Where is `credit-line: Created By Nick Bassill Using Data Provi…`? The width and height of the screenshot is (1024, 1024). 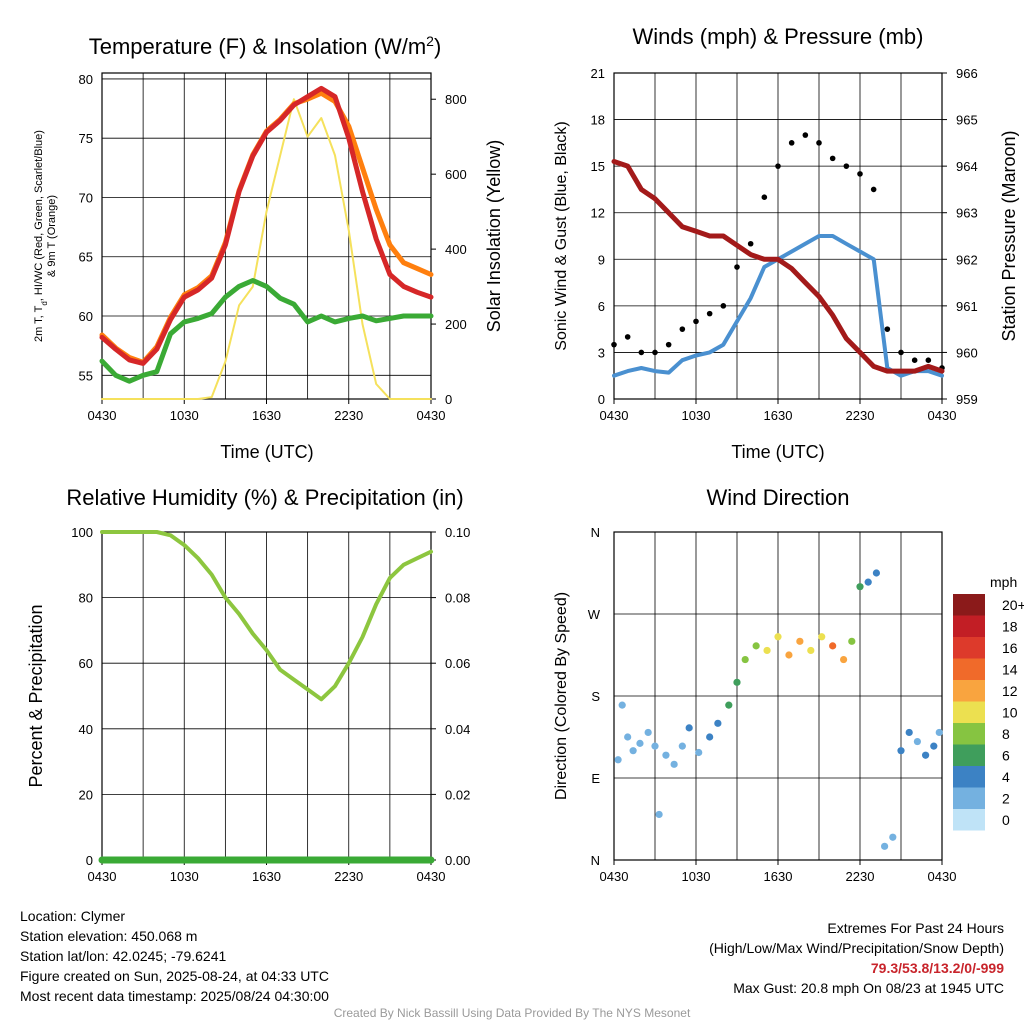
credit-line: Created By Nick Bassill Using Data Provi… is located at coordinates (512, 1013).